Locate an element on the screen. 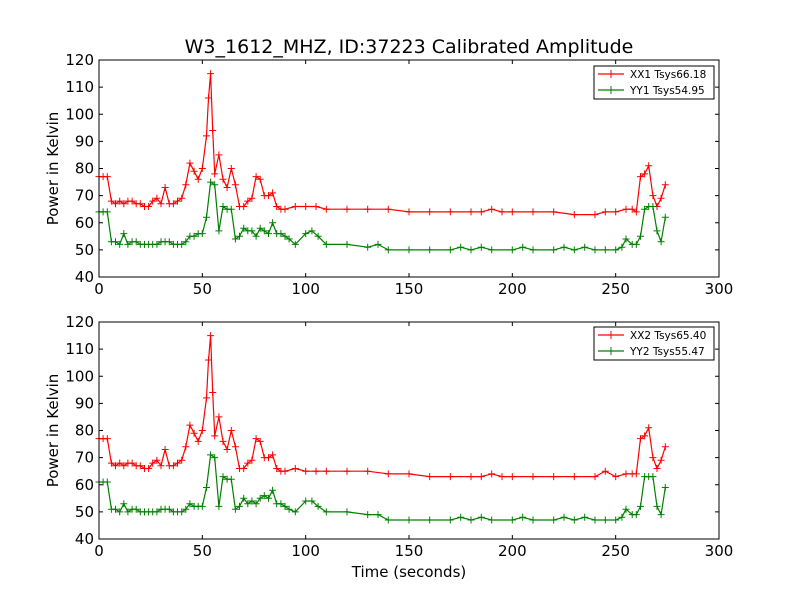 Image resolution: width=800 pixels, height=600 pixels. x-tick-label: 0 is located at coordinates (99, 551).